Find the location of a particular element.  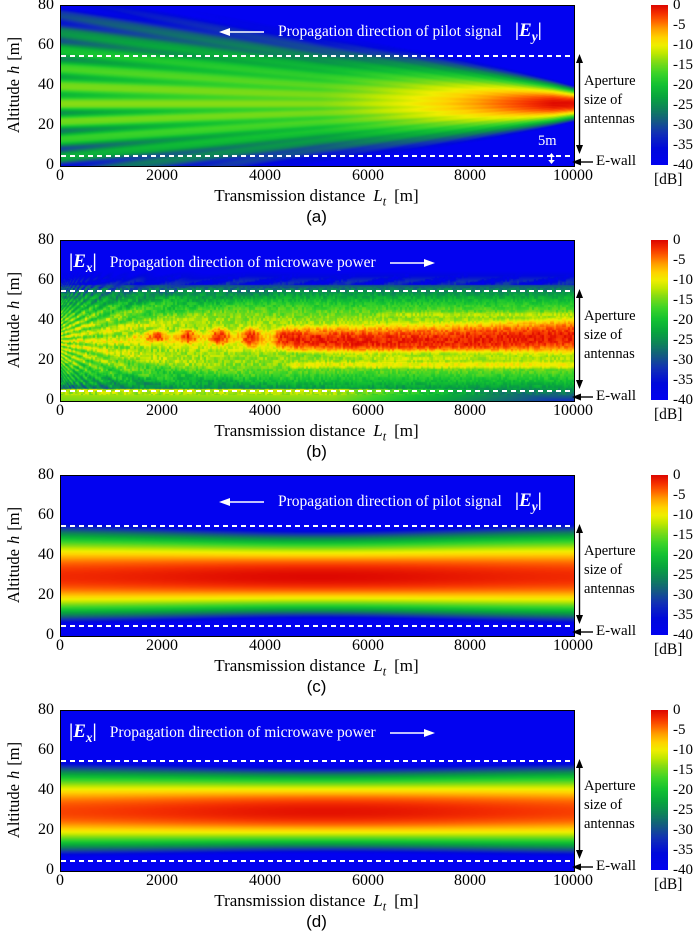

y-axis-variable: h is located at coordinates (13, 539).